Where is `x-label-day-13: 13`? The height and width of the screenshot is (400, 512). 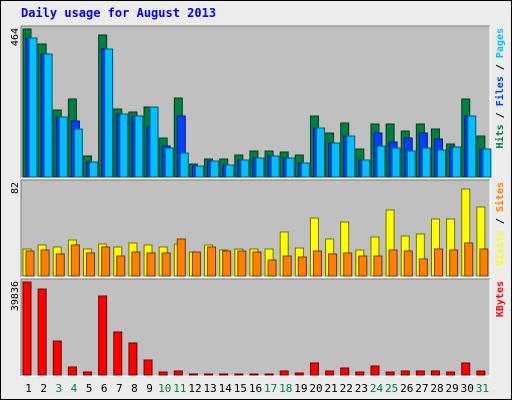
x-label-day-13: 13 is located at coordinates (209, 388).